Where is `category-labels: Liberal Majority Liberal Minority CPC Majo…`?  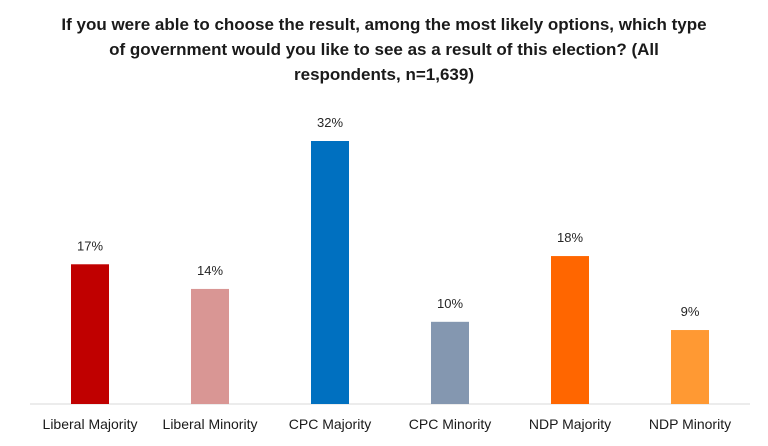
category-labels: Liberal Majority Liberal Minority CPC Majo… is located at coordinates (387, 424).